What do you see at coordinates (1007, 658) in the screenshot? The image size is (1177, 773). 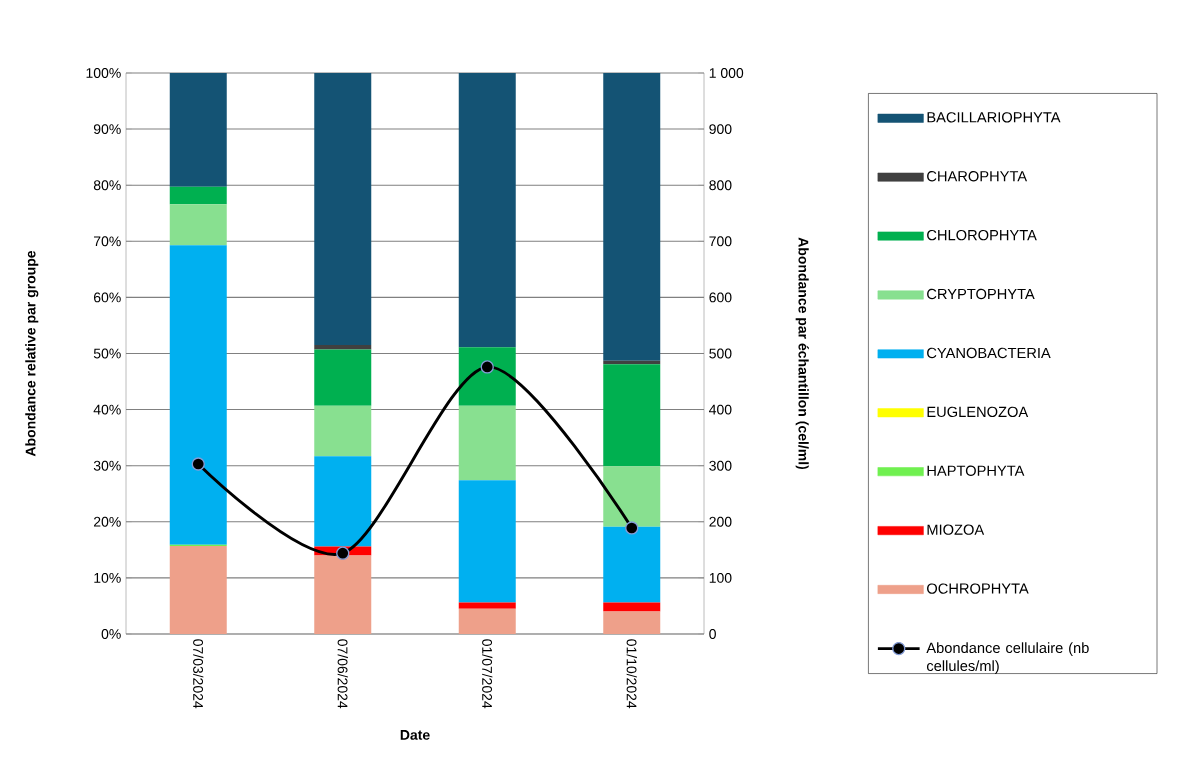 I see `legend-label: Abondance cellulaire (nb cellules/ml)` at bounding box center [1007, 658].